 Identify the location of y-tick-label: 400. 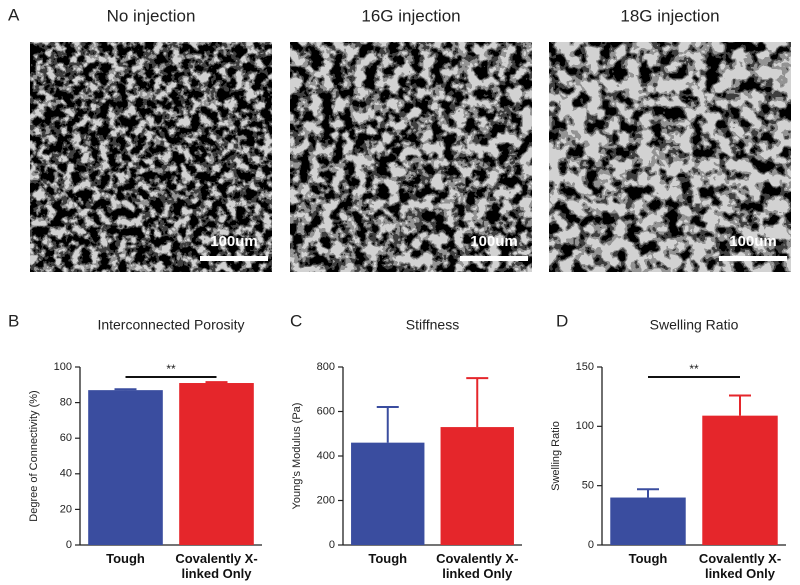
(326, 456).